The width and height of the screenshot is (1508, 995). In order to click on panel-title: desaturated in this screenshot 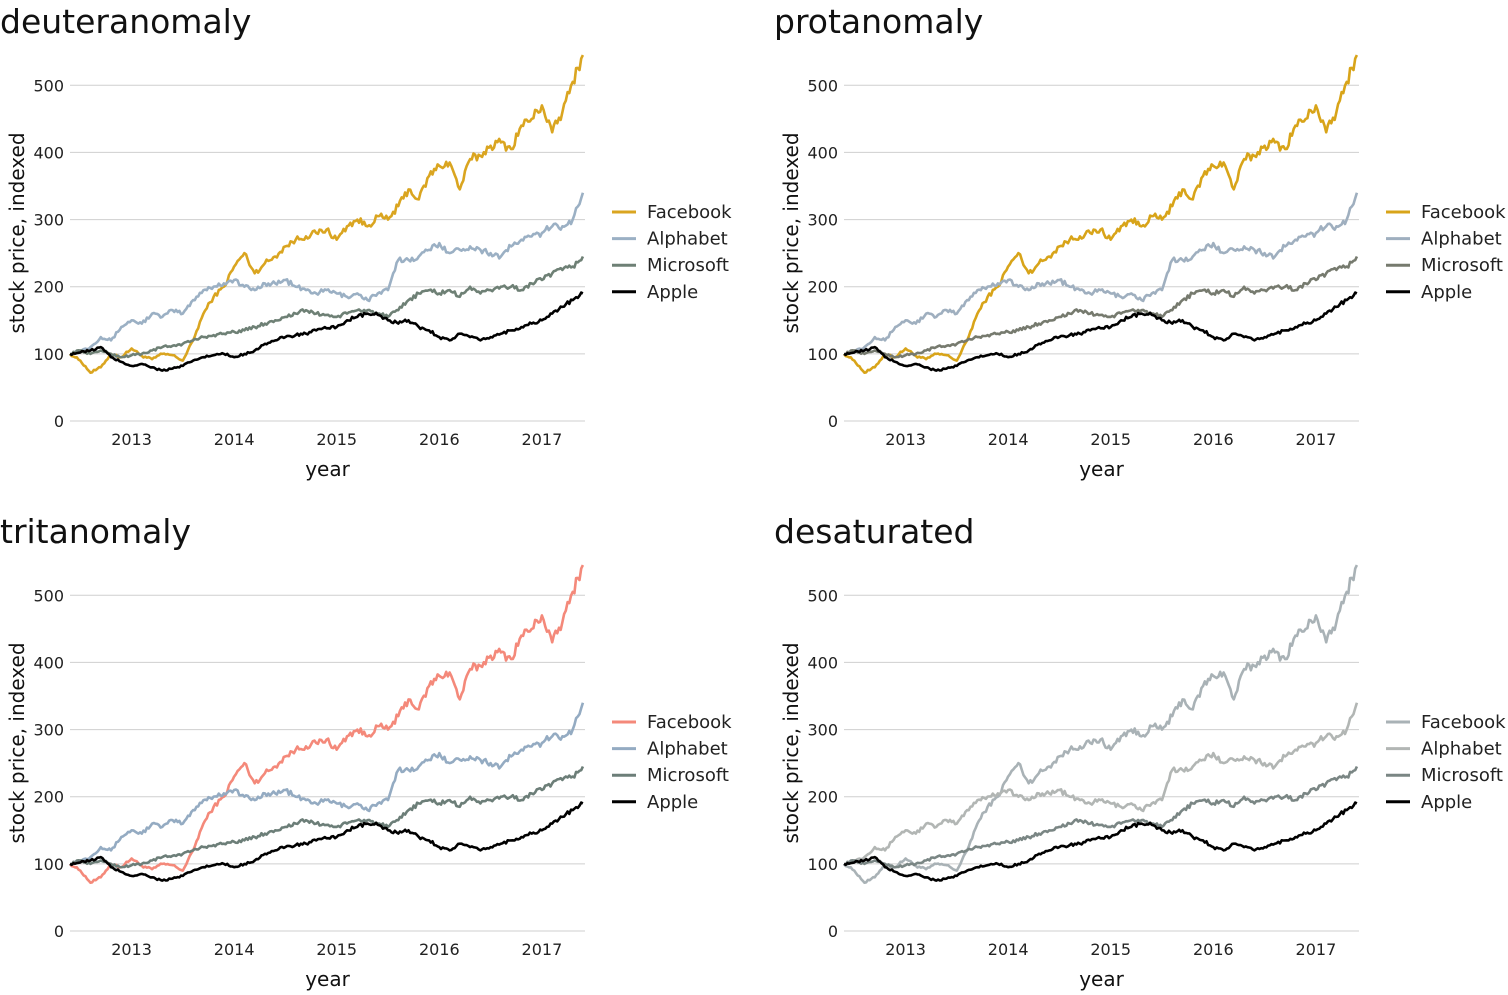, I will do `click(874, 531)`.